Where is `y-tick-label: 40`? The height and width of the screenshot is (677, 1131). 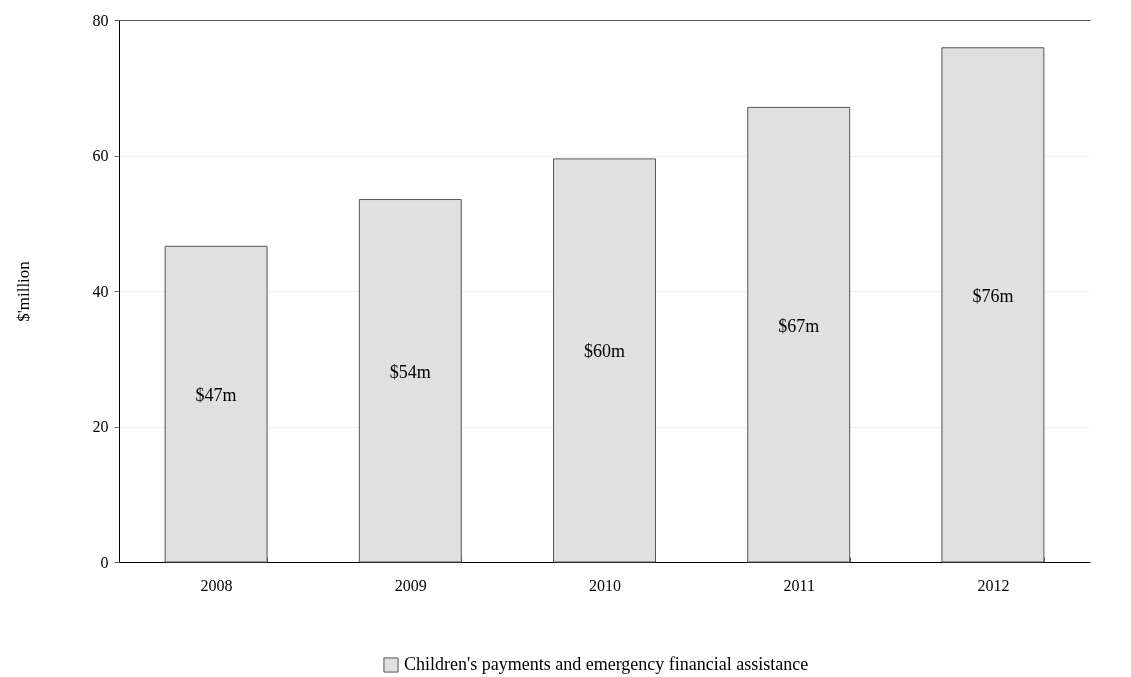
y-tick-label: 40 is located at coordinates (100, 291).